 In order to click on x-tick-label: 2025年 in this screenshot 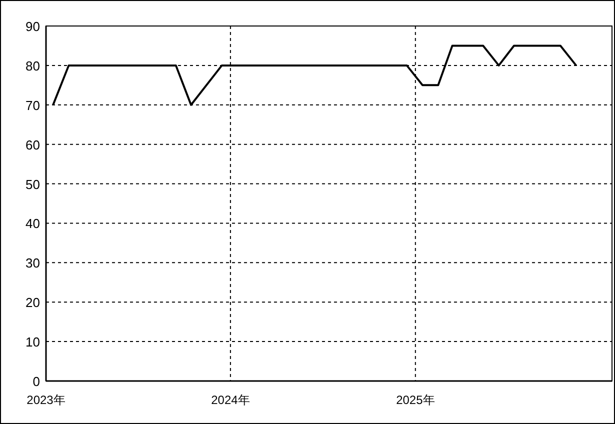, I will do `click(415, 400)`.